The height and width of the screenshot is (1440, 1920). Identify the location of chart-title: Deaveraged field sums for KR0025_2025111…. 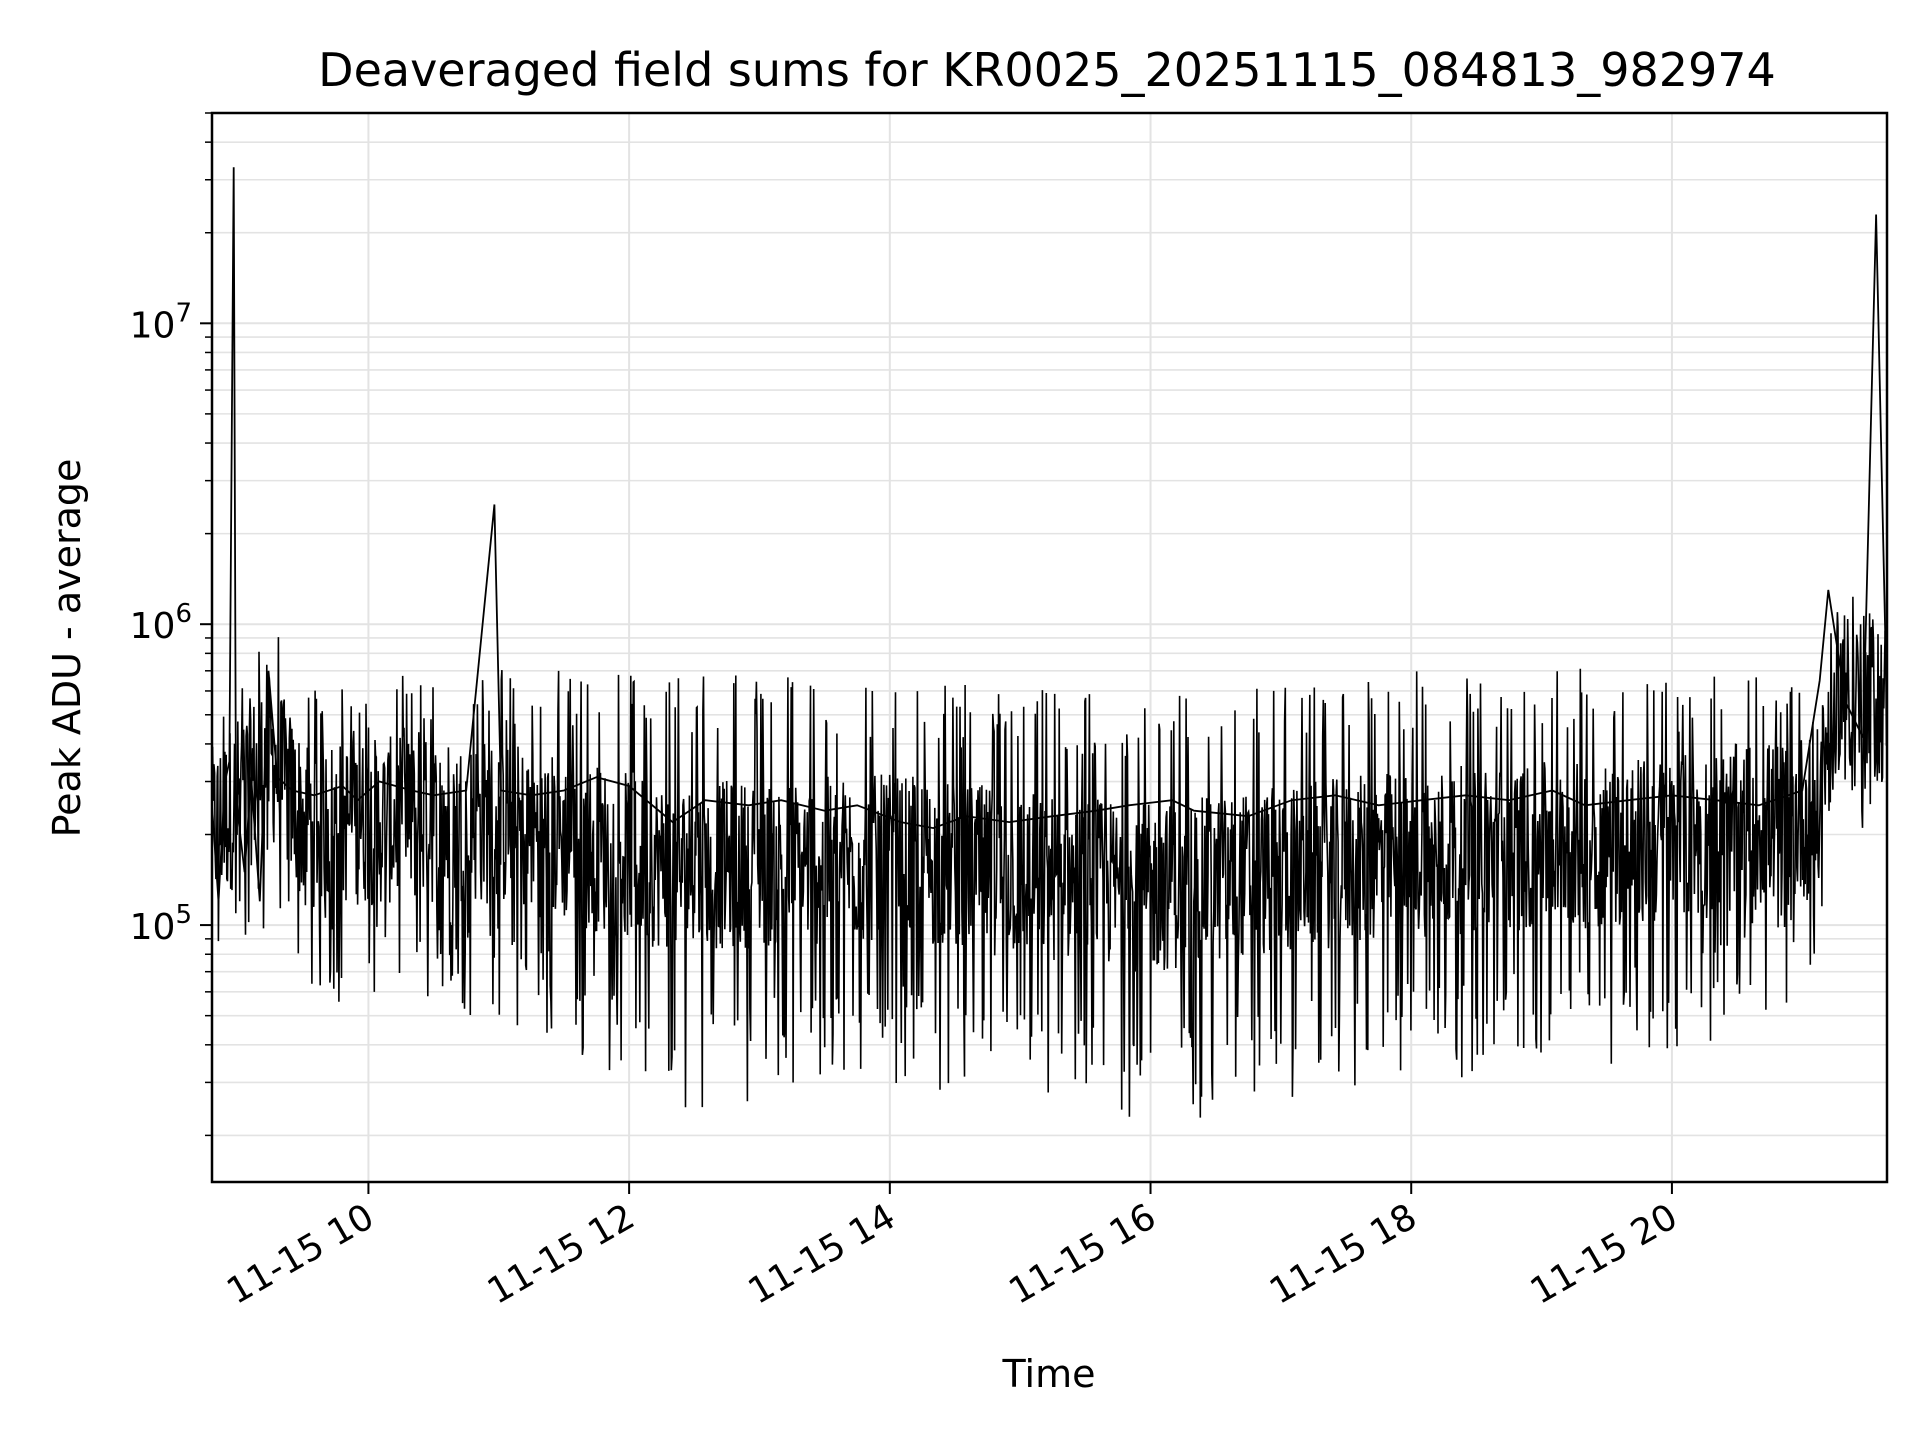
(1047, 70).